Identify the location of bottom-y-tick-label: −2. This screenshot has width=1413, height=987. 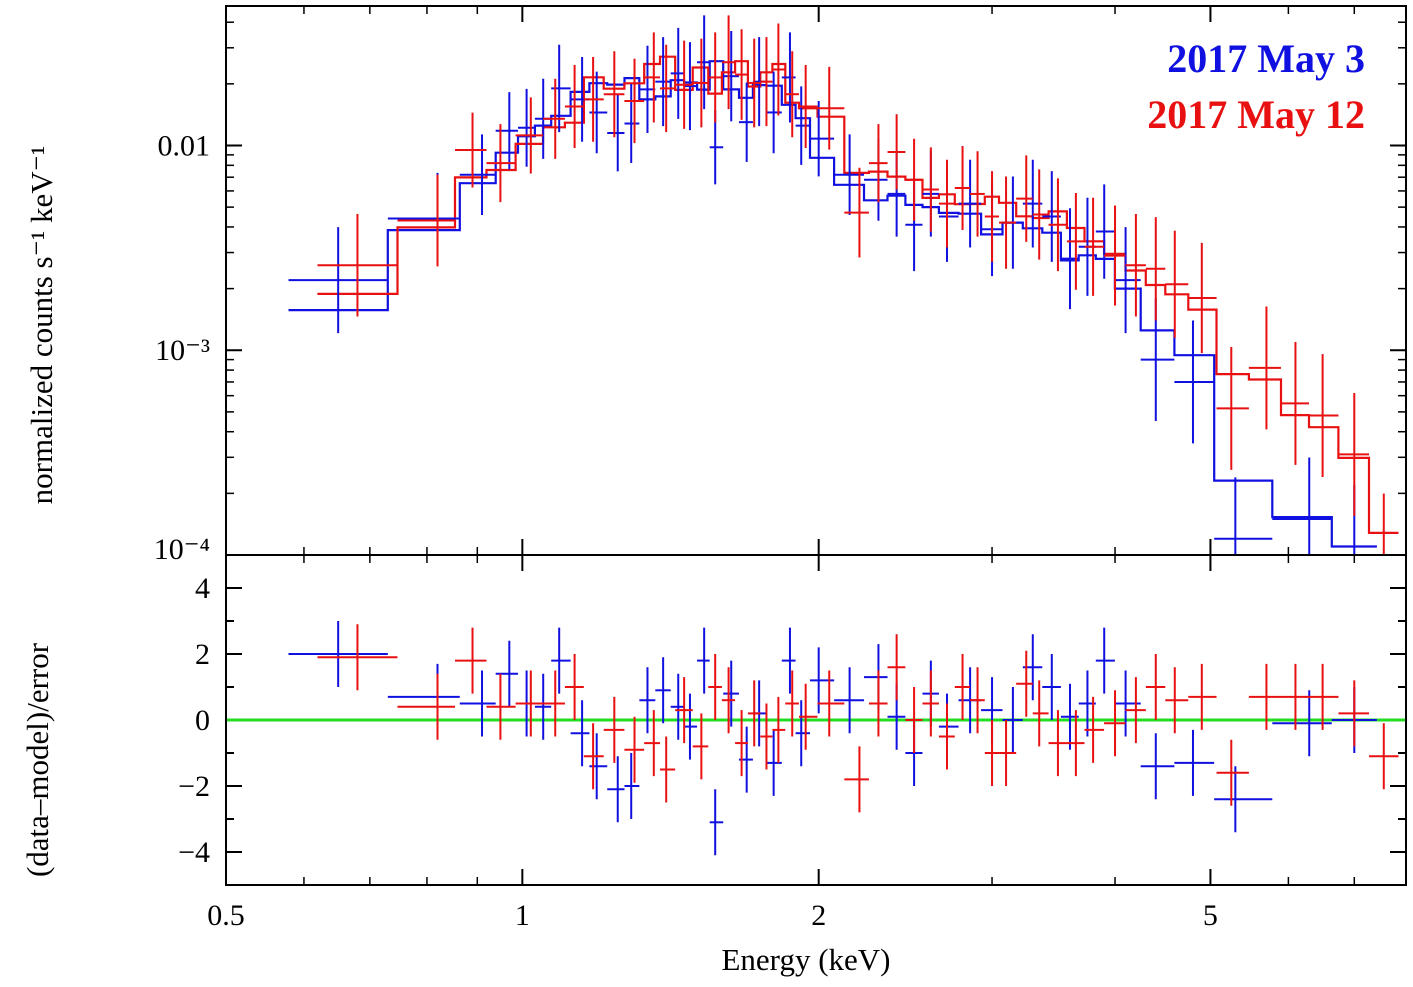
(194, 786).